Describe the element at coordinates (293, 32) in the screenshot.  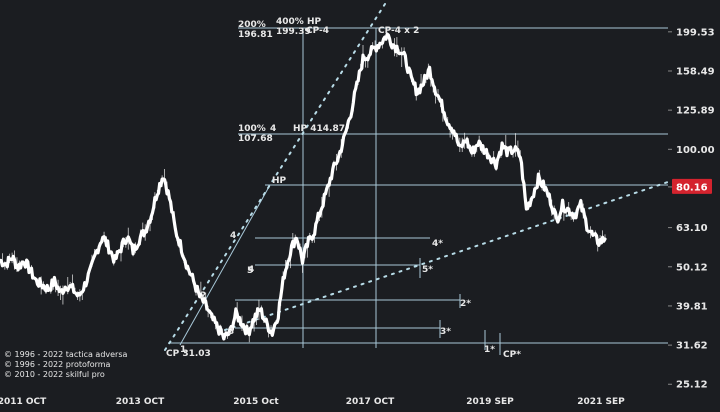
I see `label-hp-400-value: 199.39` at that location.